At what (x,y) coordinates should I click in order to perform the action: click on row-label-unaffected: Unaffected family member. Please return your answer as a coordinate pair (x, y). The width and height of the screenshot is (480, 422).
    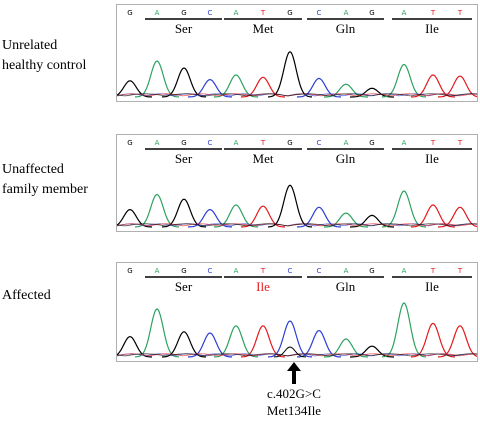
    Looking at the image, I should click on (45, 180).